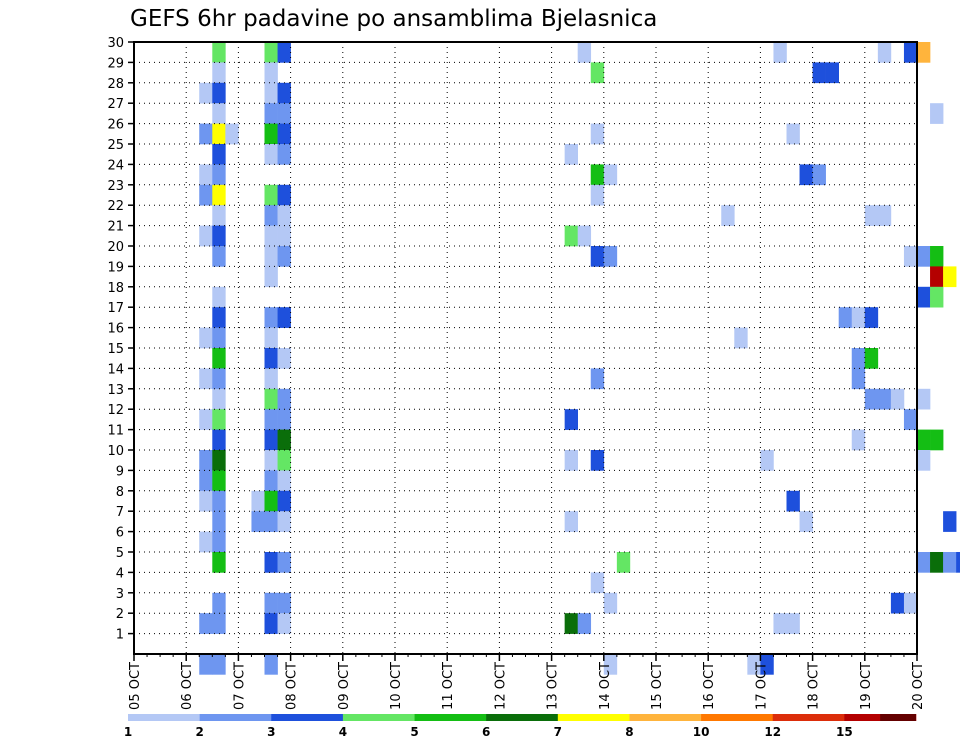 The height and width of the screenshot is (742, 960). I want to click on y-tick-label: 13, so click(115, 390).